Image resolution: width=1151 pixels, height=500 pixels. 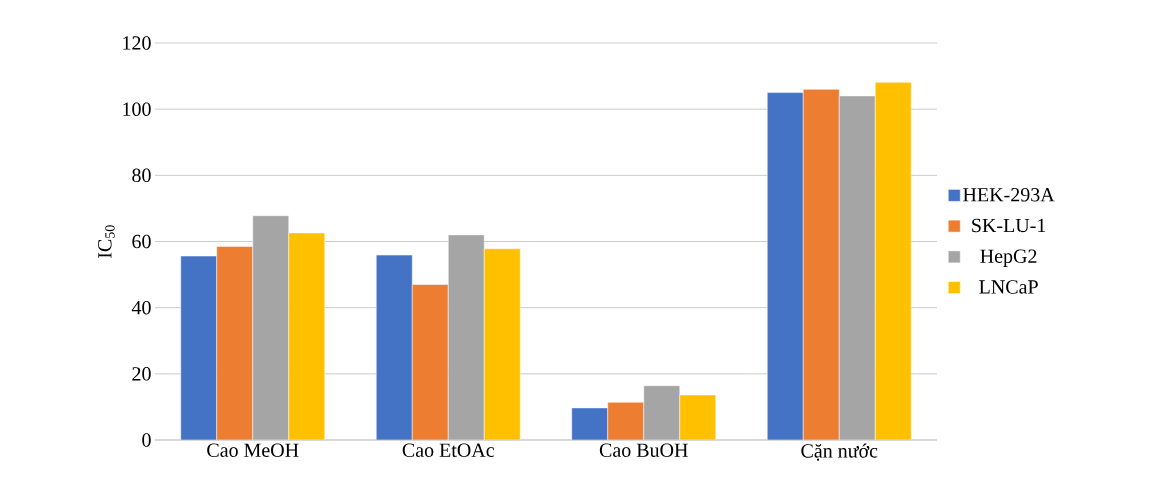 I want to click on y-tick-label: 60, so click(x=141, y=241).